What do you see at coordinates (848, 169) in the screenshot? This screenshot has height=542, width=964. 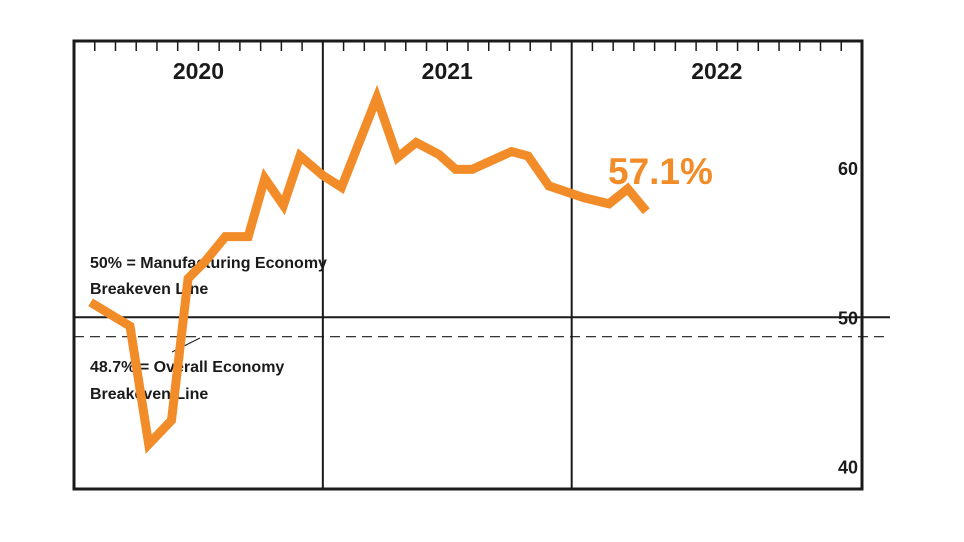 I see `y-tick-label-60: 60` at bounding box center [848, 169].